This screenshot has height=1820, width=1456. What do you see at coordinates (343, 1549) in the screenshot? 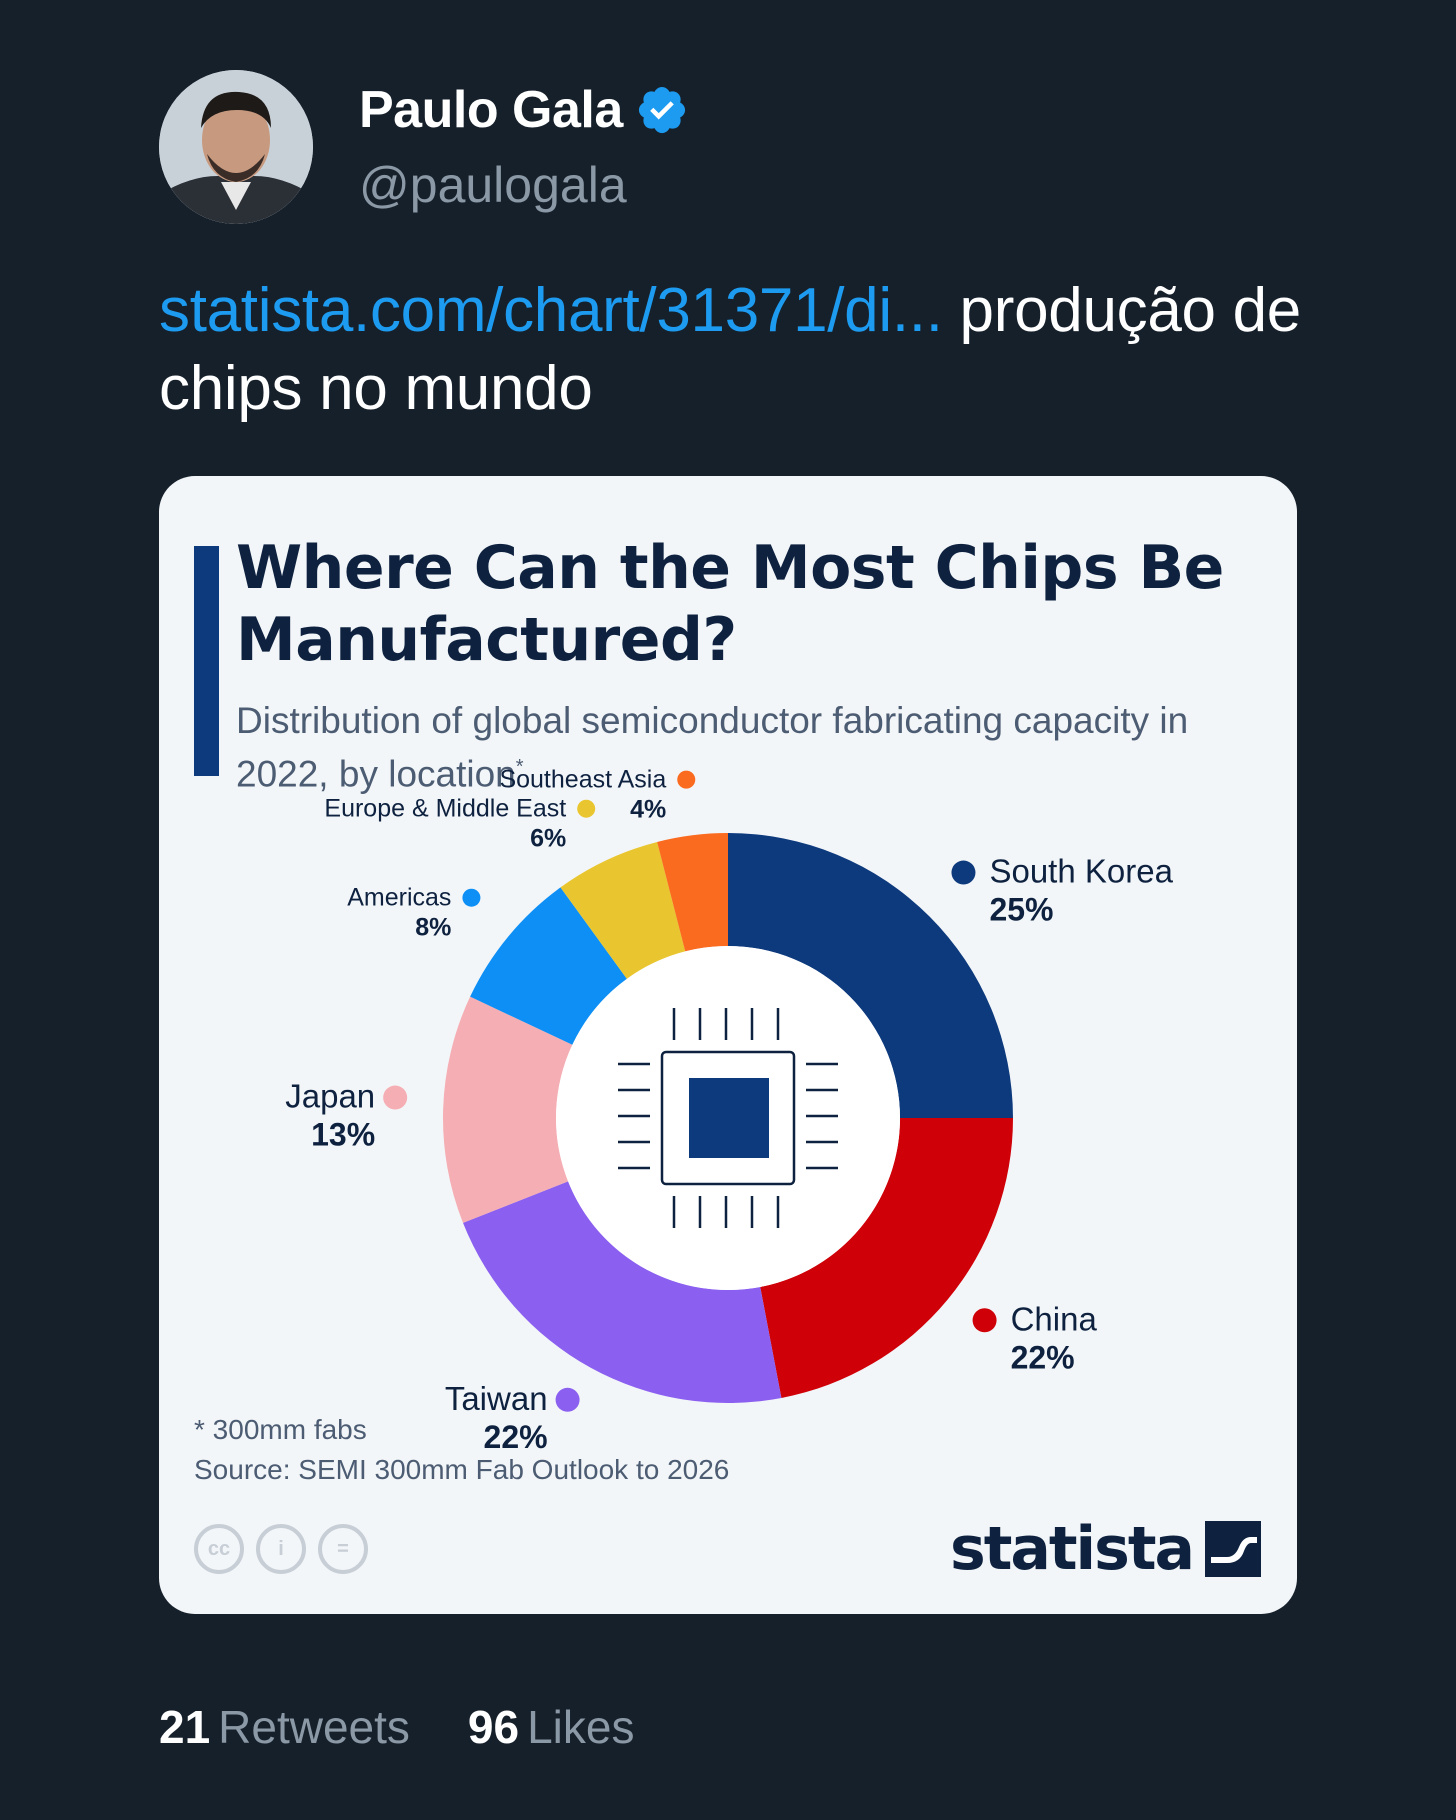
I see `no-derivatives-icon: =` at bounding box center [343, 1549].